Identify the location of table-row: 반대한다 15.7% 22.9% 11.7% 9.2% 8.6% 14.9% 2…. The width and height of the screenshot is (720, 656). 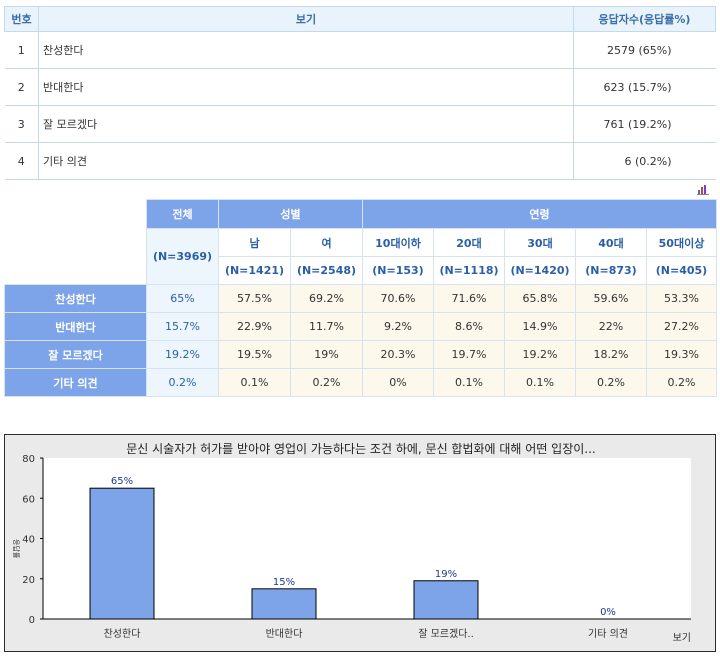
(360, 326).